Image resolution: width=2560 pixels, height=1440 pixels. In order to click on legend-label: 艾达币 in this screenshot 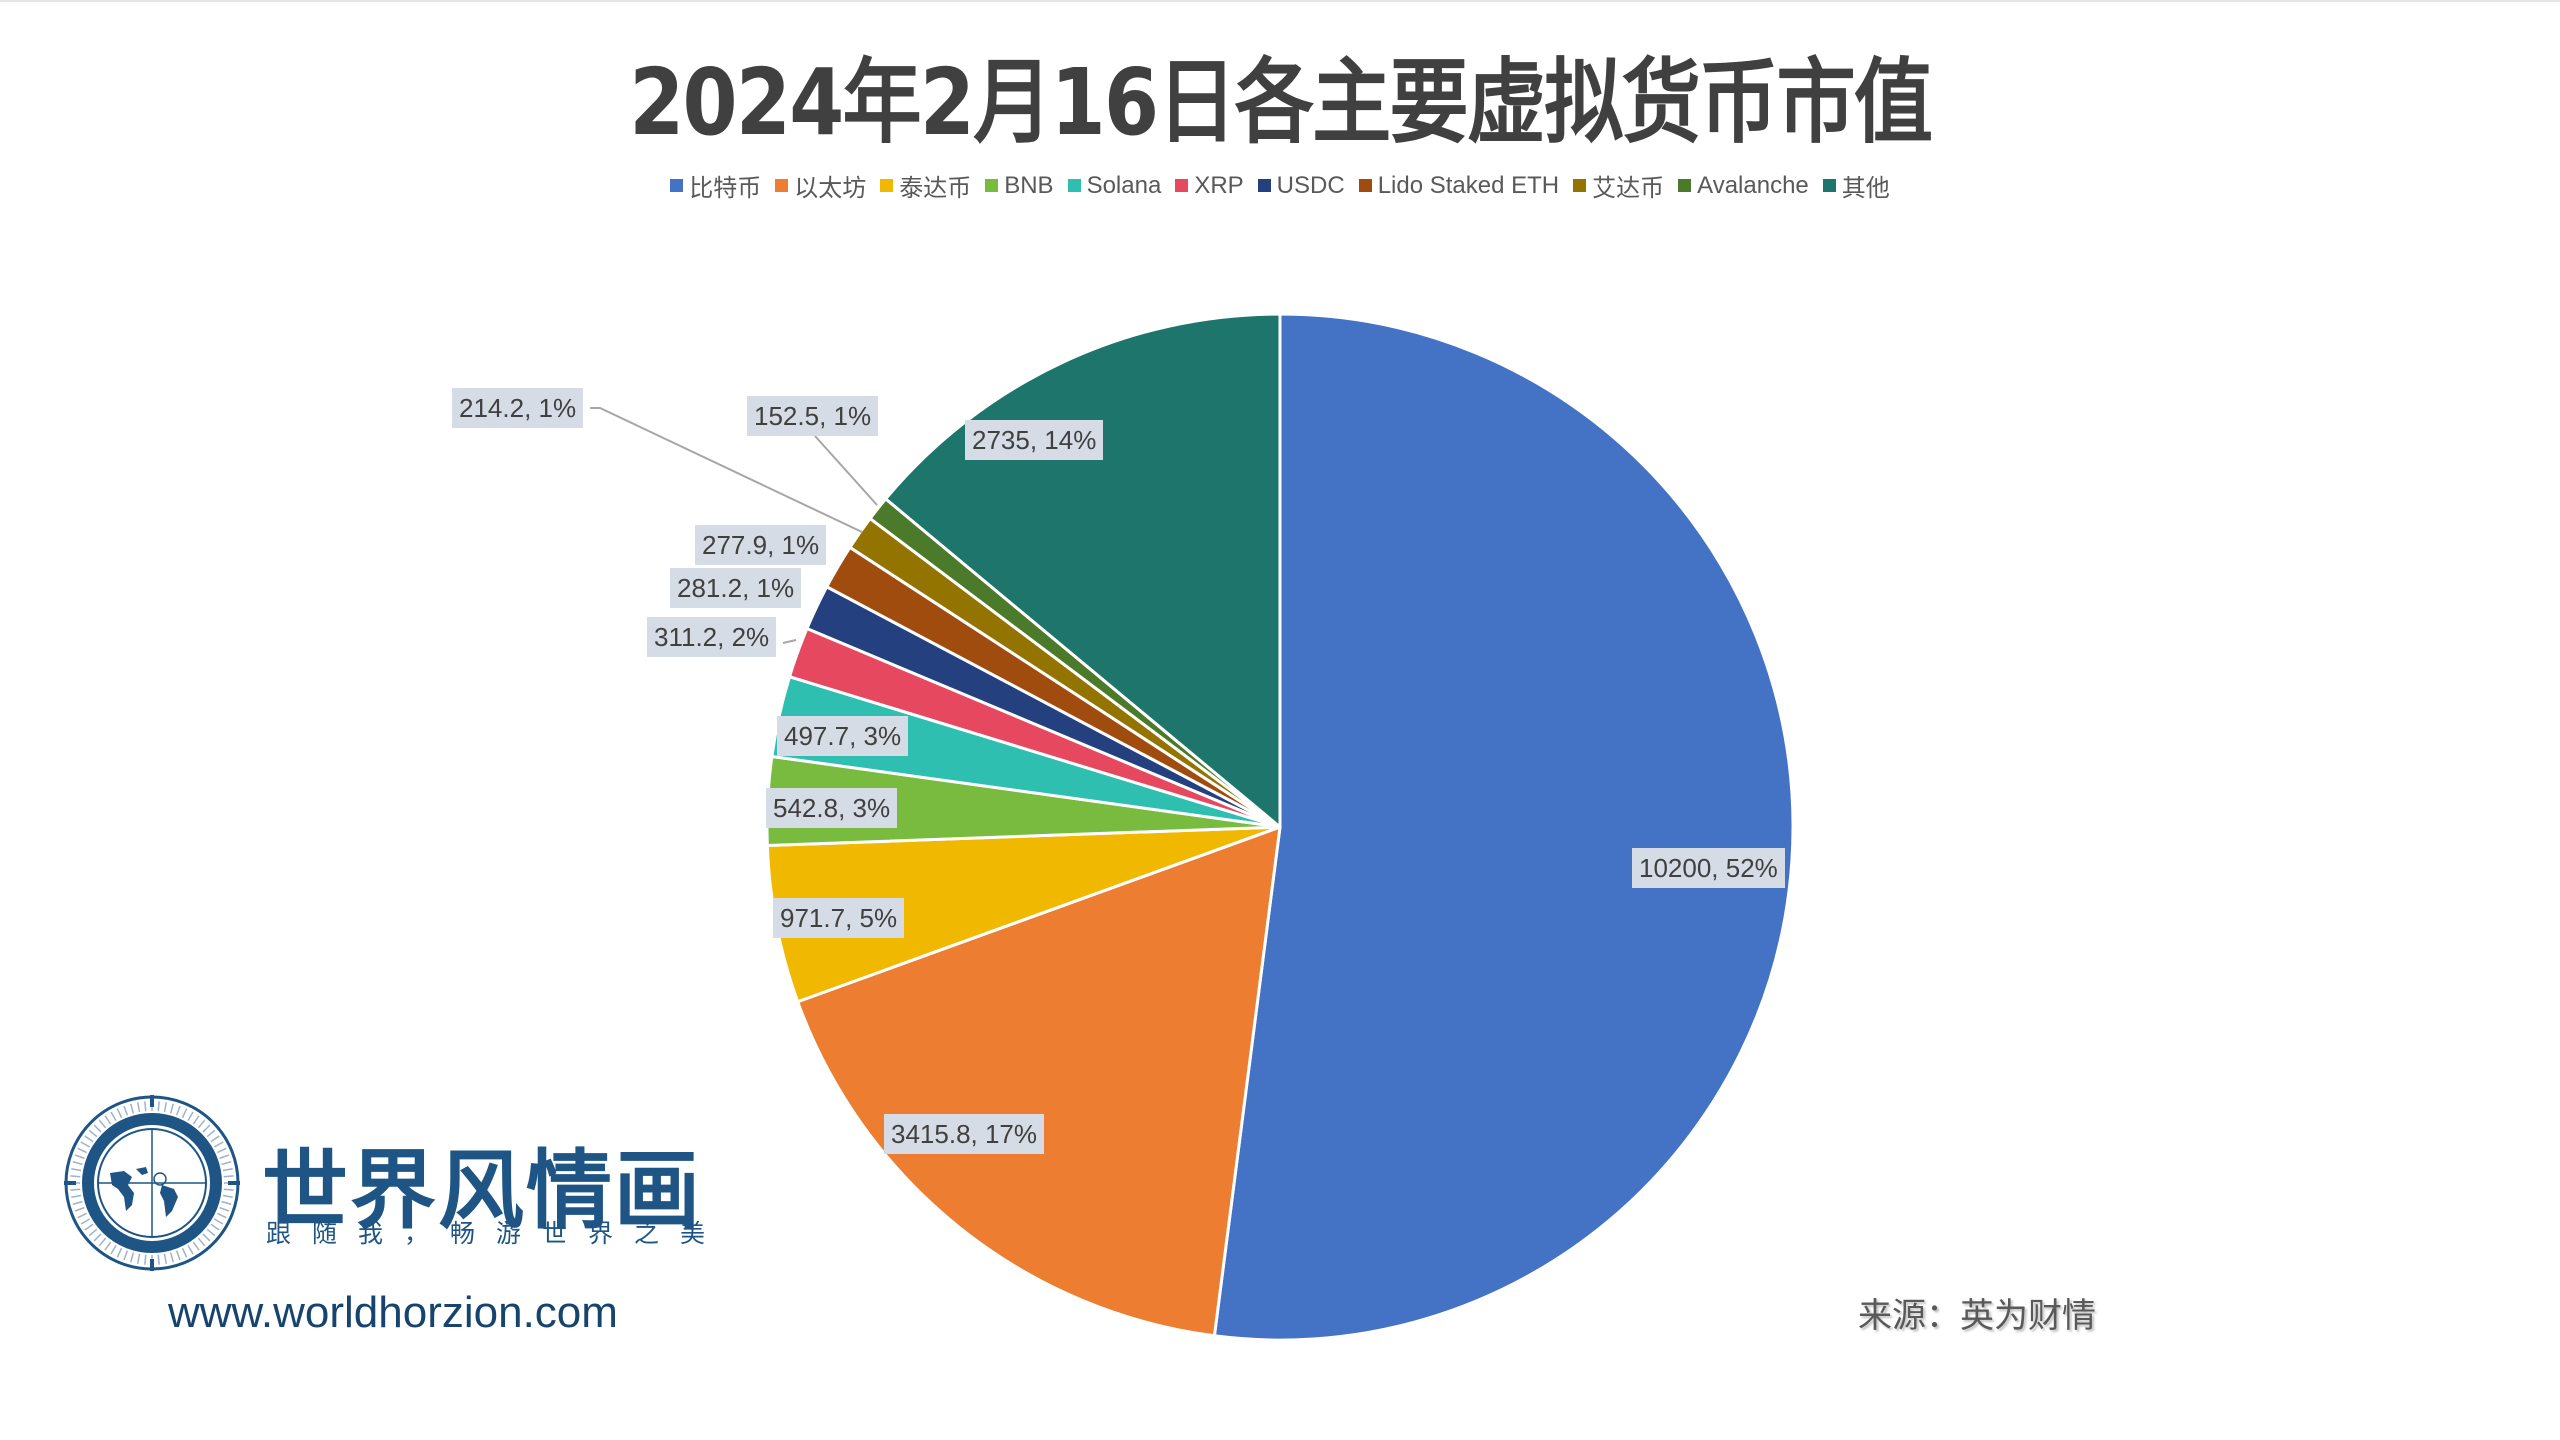, I will do `click(1628, 188)`.